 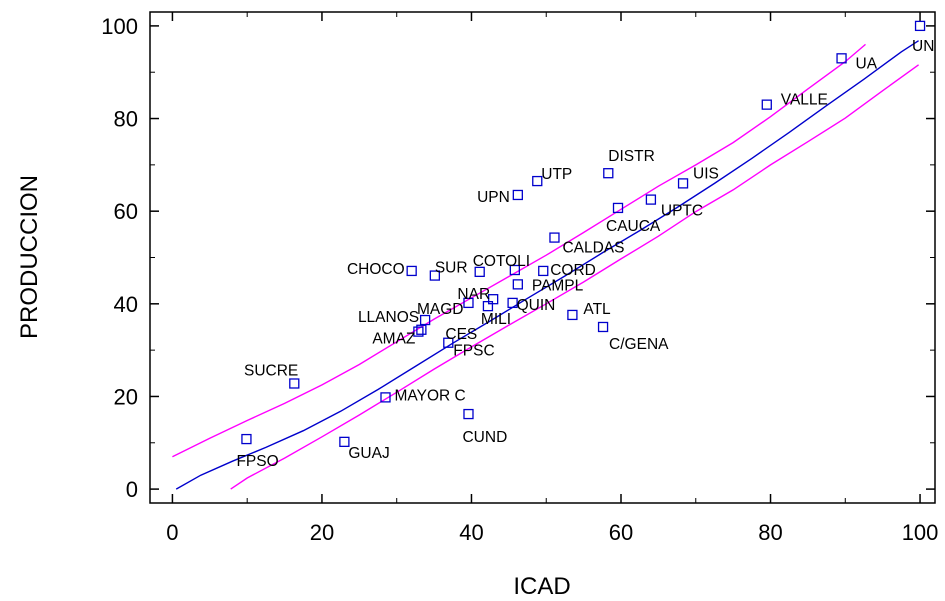 What do you see at coordinates (621, 532) in the screenshot?
I see `x-tick-label: 60` at bounding box center [621, 532].